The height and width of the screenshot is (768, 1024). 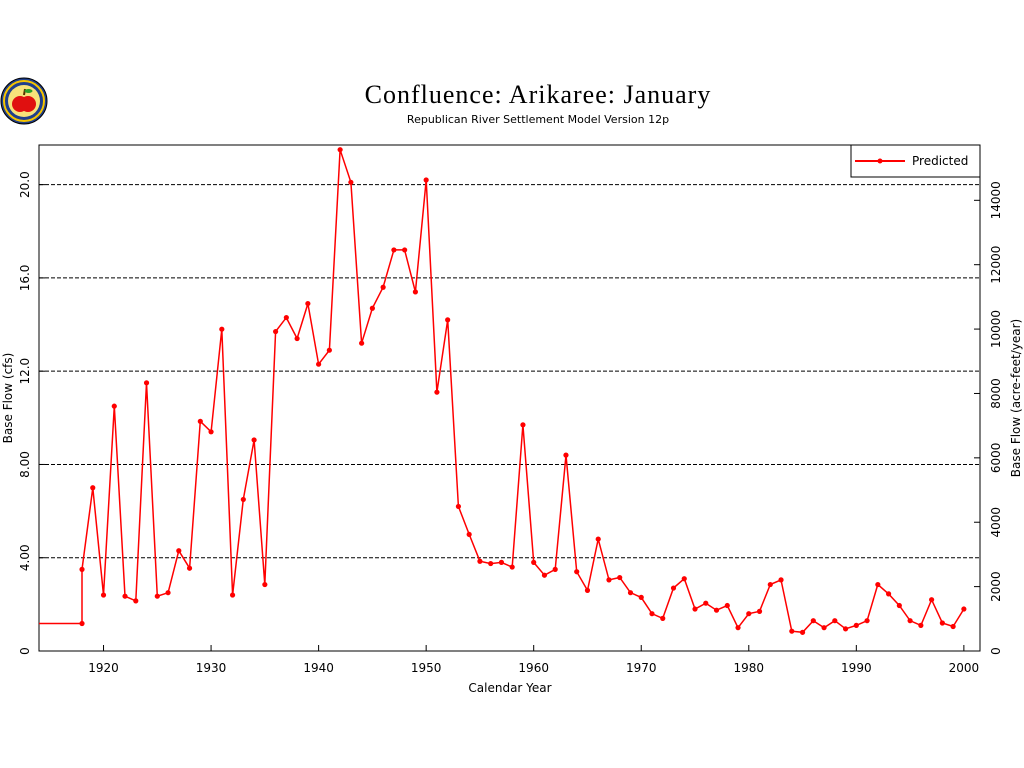 What do you see at coordinates (24, 101) in the screenshot?
I see `apple-seal-icon` at bounding box center [24, 101].